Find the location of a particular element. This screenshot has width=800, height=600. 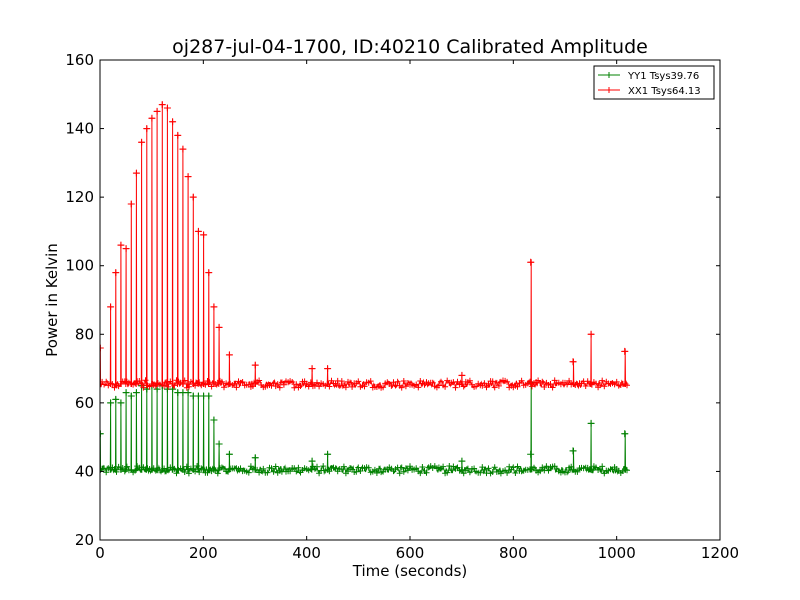

x-tick-label: 1200 is located at coordinates (720, 553).